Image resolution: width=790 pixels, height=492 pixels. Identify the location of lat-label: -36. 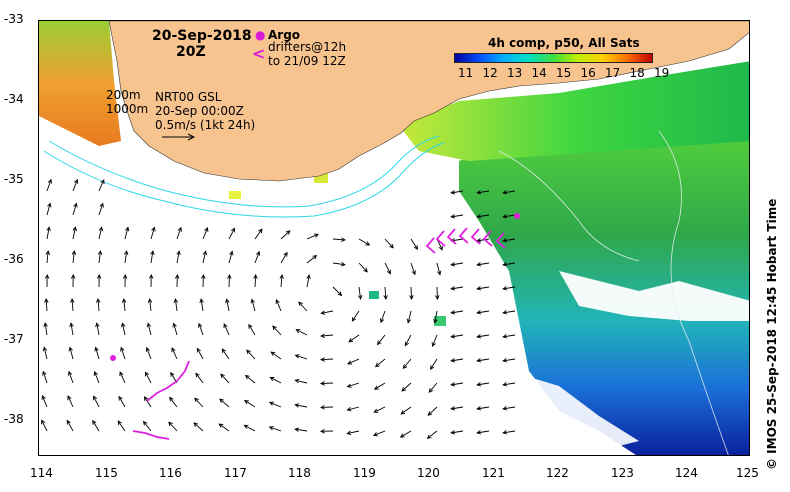
(14, 259).